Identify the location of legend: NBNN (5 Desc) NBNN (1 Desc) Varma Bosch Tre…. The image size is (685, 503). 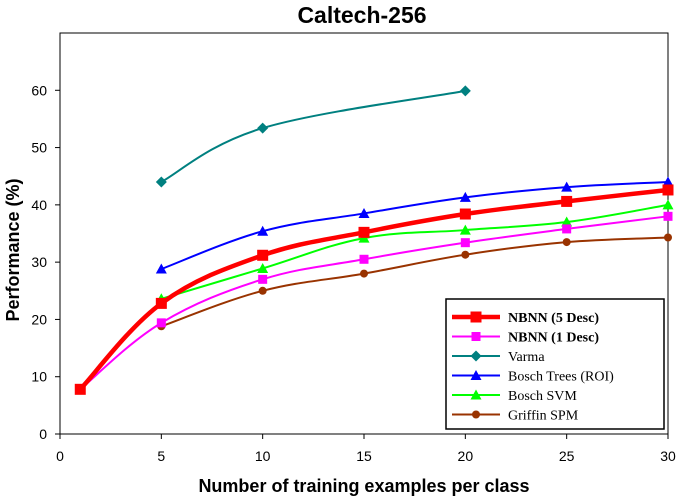
(555, 364).